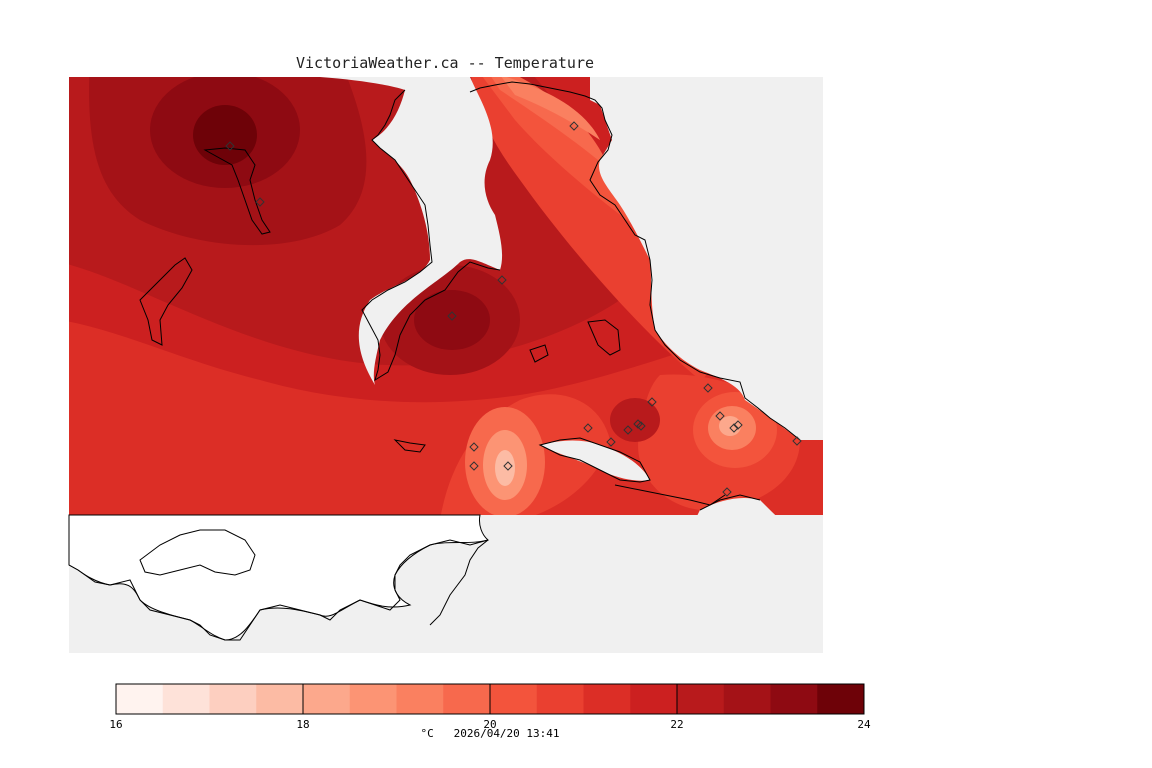 The height and width of the screenshot is (768, 1152). Describe the element at coordinates (166, 301) in the screenshot. I see `coastline-lake-west` at that location.